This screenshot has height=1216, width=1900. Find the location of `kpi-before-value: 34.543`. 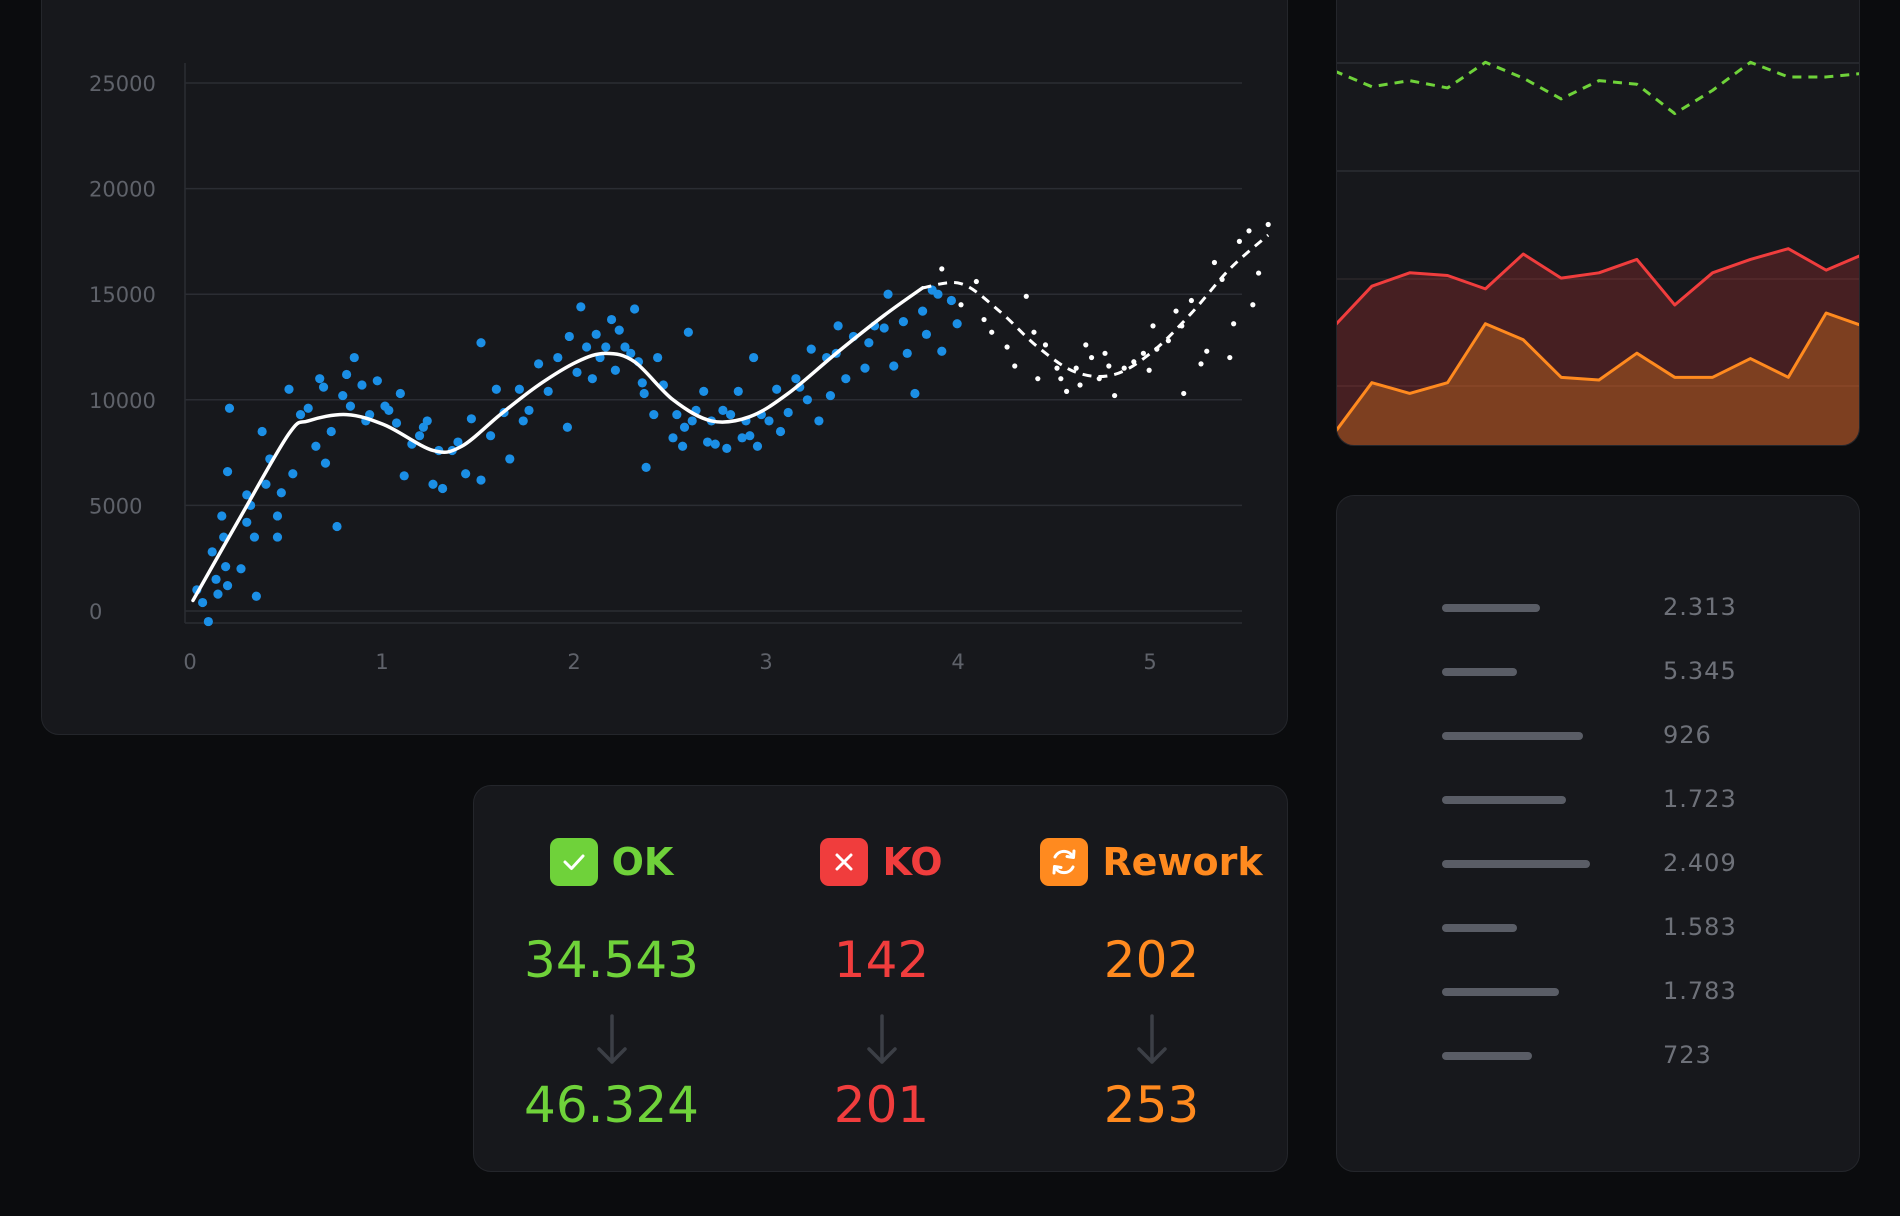

kpi-before-value: 34.543 is located at coordinates (611, 960).